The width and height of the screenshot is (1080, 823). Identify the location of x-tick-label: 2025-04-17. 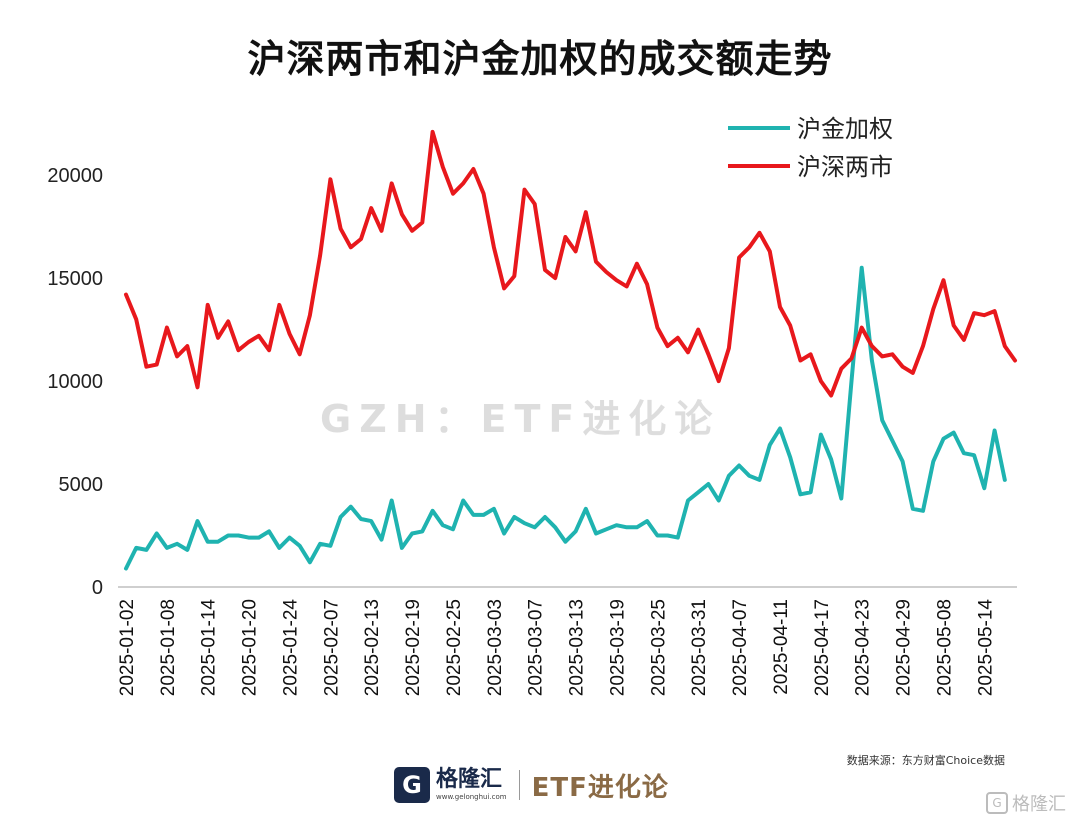
(822, 647).